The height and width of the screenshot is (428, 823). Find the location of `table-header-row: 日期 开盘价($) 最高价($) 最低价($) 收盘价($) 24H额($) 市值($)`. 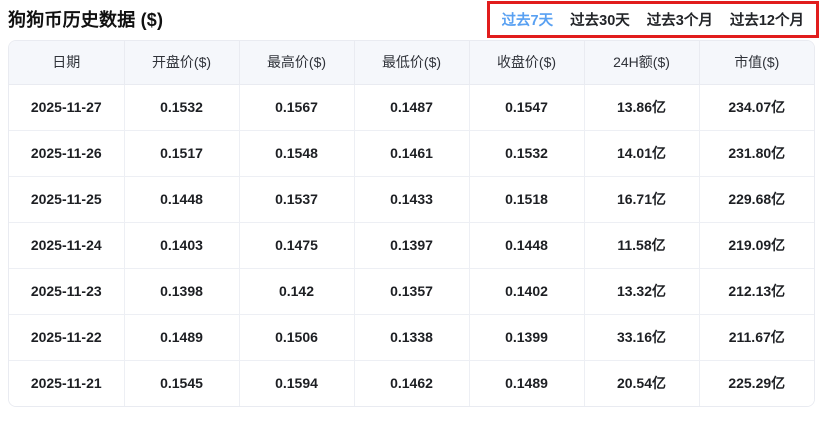

table-header-row: 日期 开盘价($) 最高价($) 最低价($) 收盘价($) 24H额($) 市值($) is located at coordinates (411, 63).